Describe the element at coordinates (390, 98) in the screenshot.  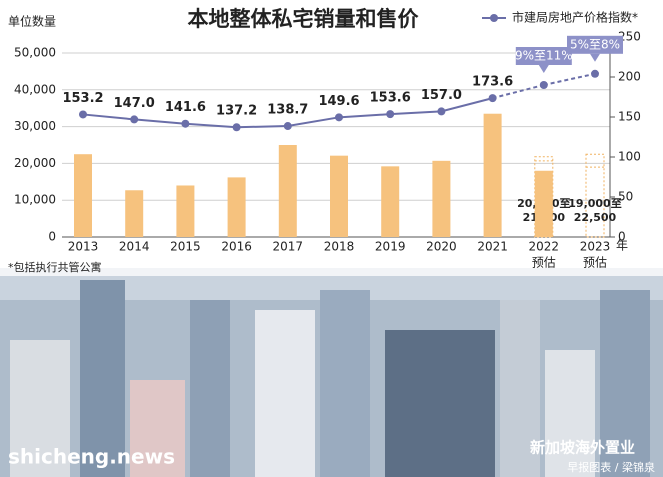
I see `value-label: 153.6` at that location.